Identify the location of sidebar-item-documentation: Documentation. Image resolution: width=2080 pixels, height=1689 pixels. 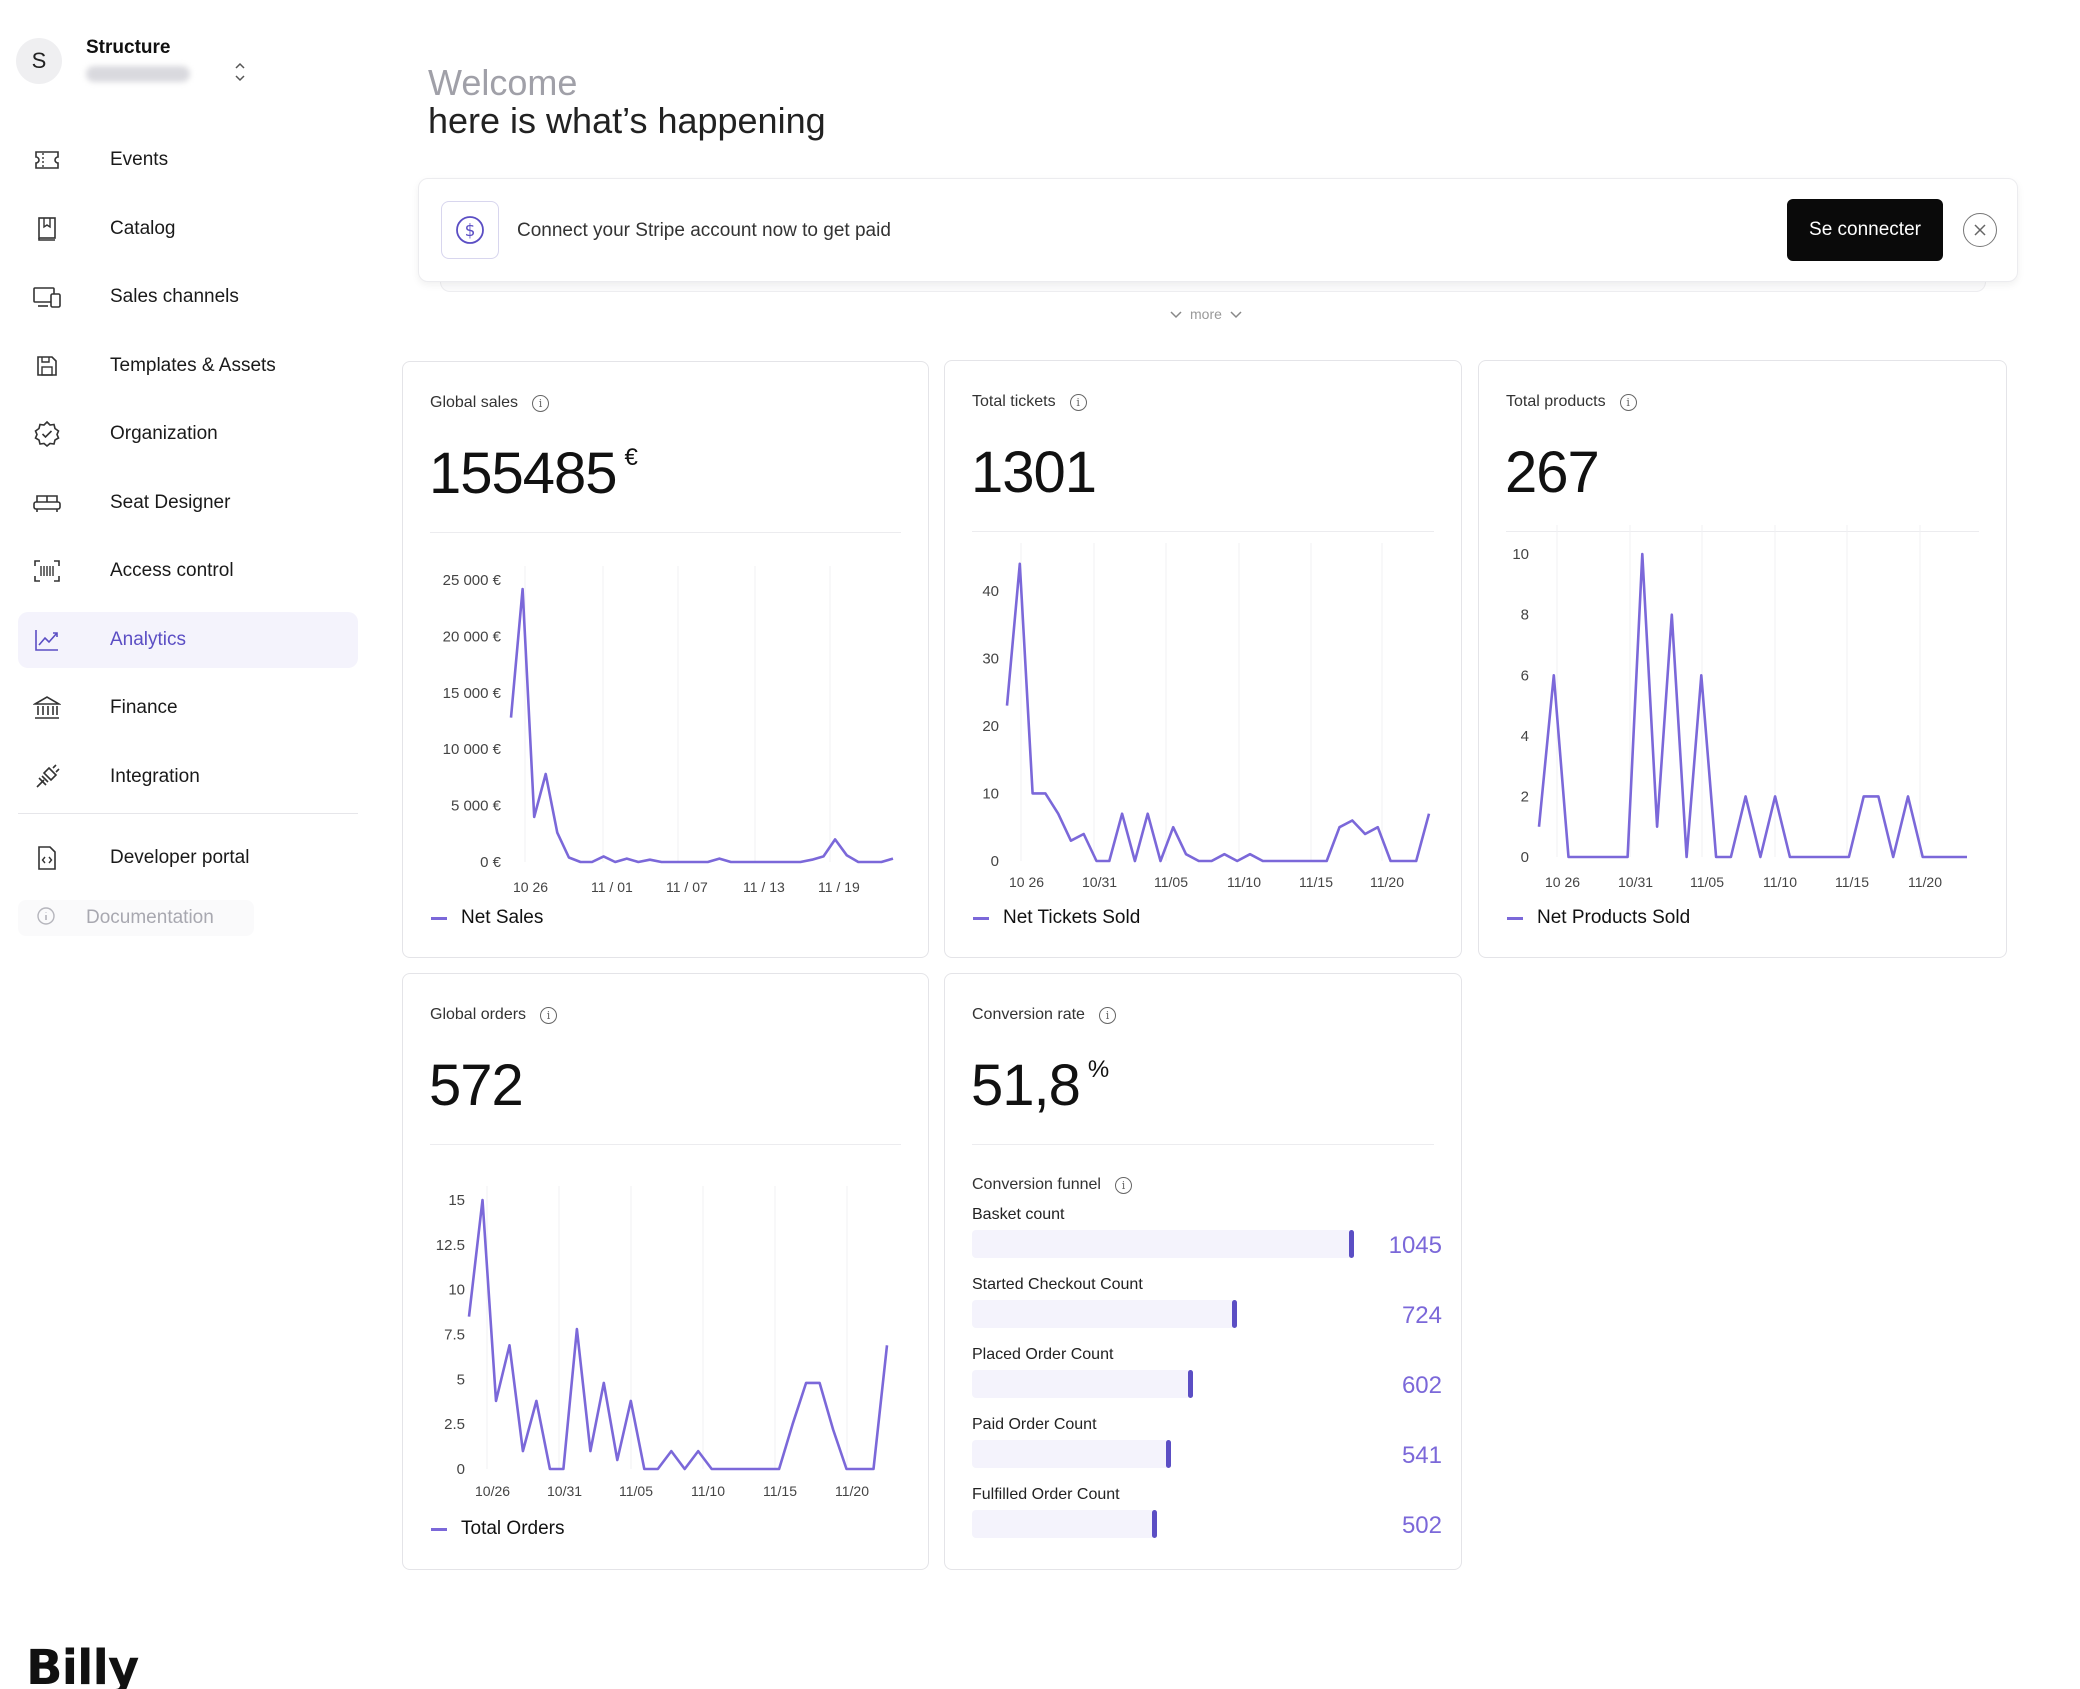
(136, 918).